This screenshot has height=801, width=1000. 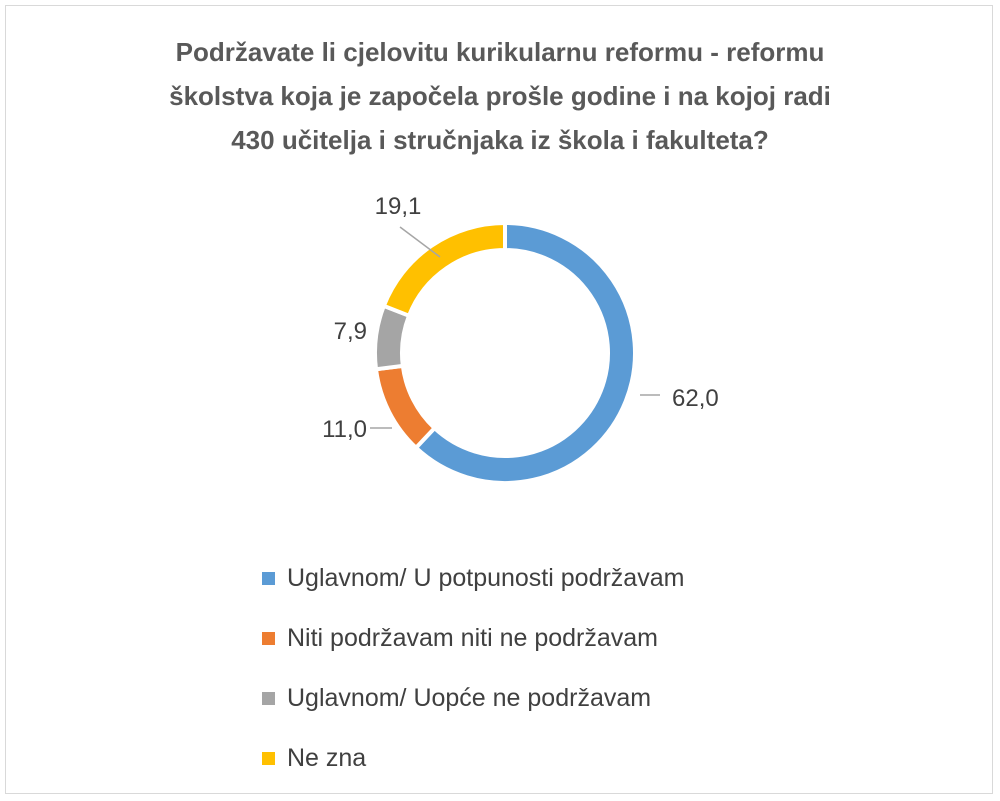 I want to click on data-label-uglavnom-podrzavam: 62,0, so click(x=695, y=398).